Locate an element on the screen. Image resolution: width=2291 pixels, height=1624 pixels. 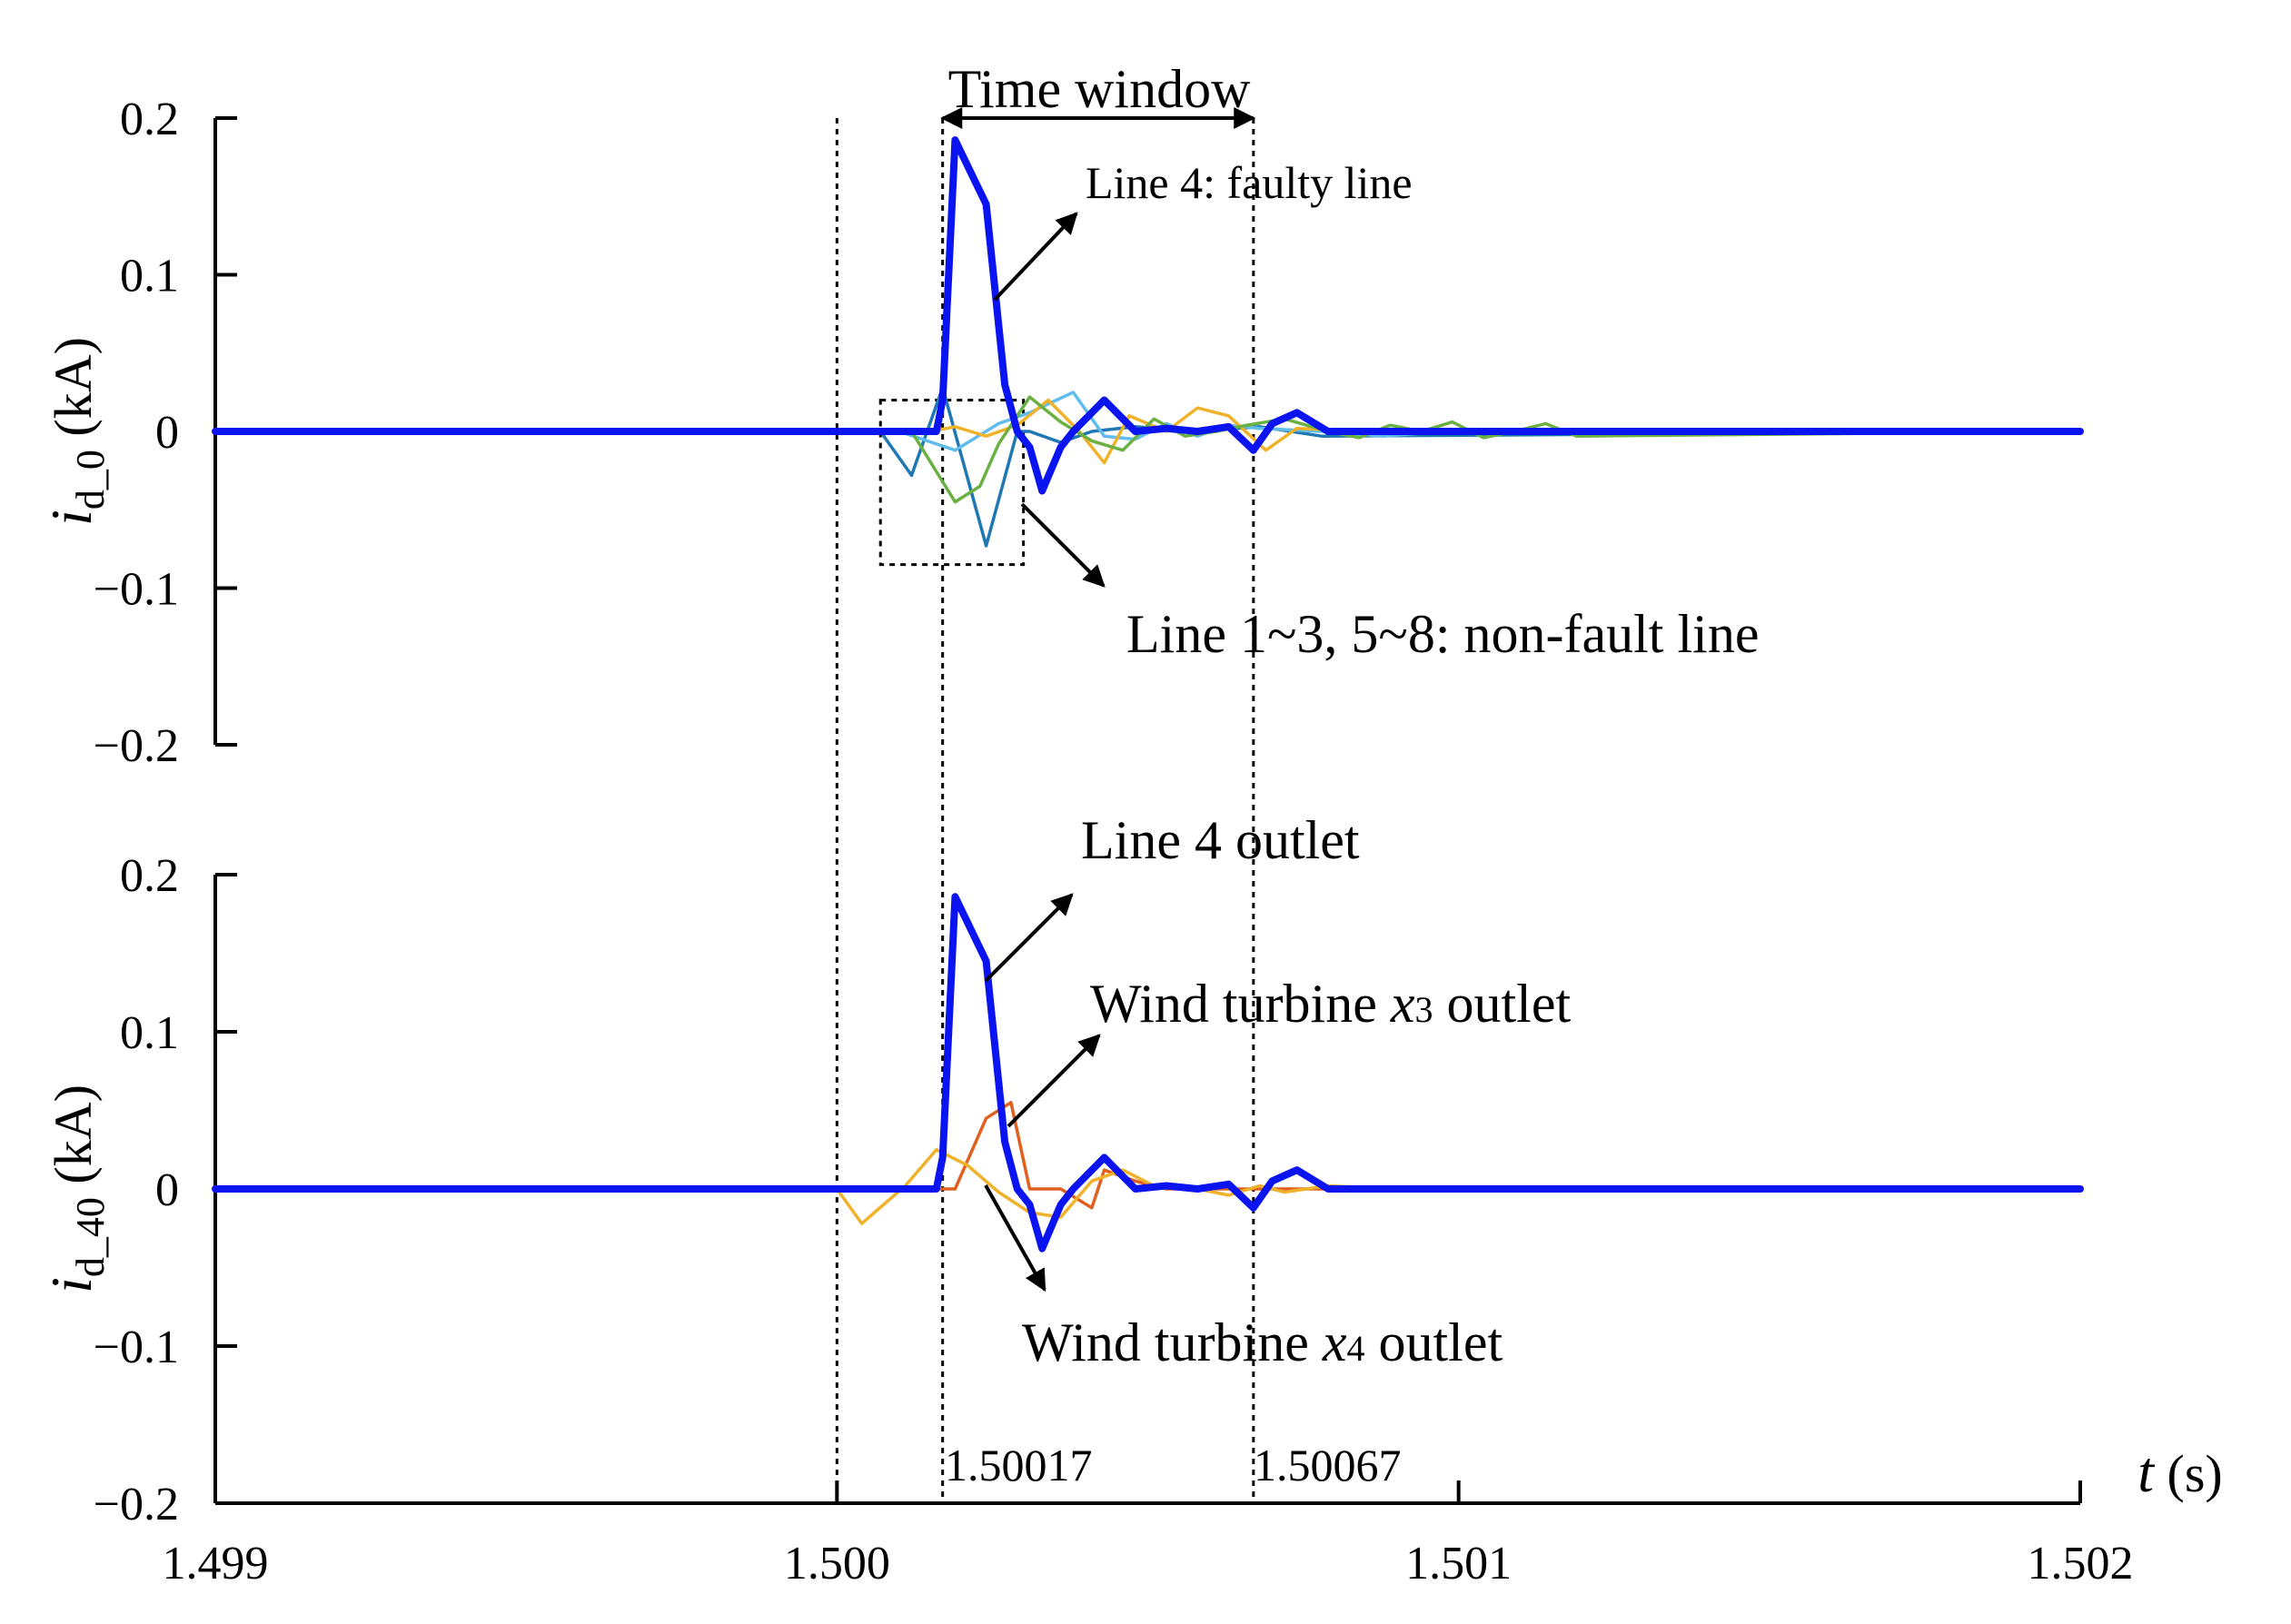
line4-outlet-label: Line 4 outlet is located at coordinates (1220, 840).